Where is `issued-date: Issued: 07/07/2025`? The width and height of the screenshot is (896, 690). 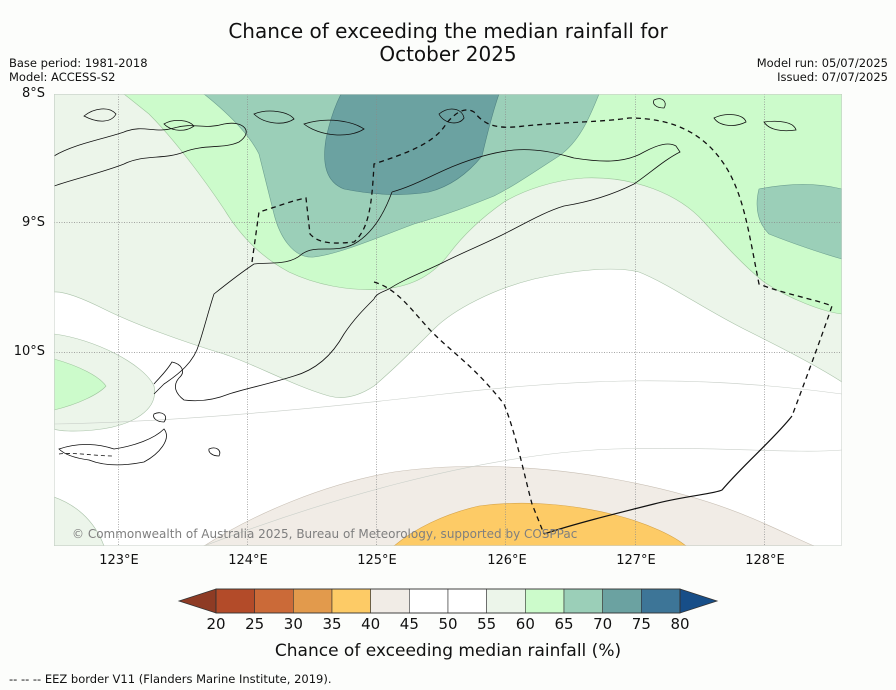 issued-date: Issued: 07/07/2025 is located at coordinates (832, 77).